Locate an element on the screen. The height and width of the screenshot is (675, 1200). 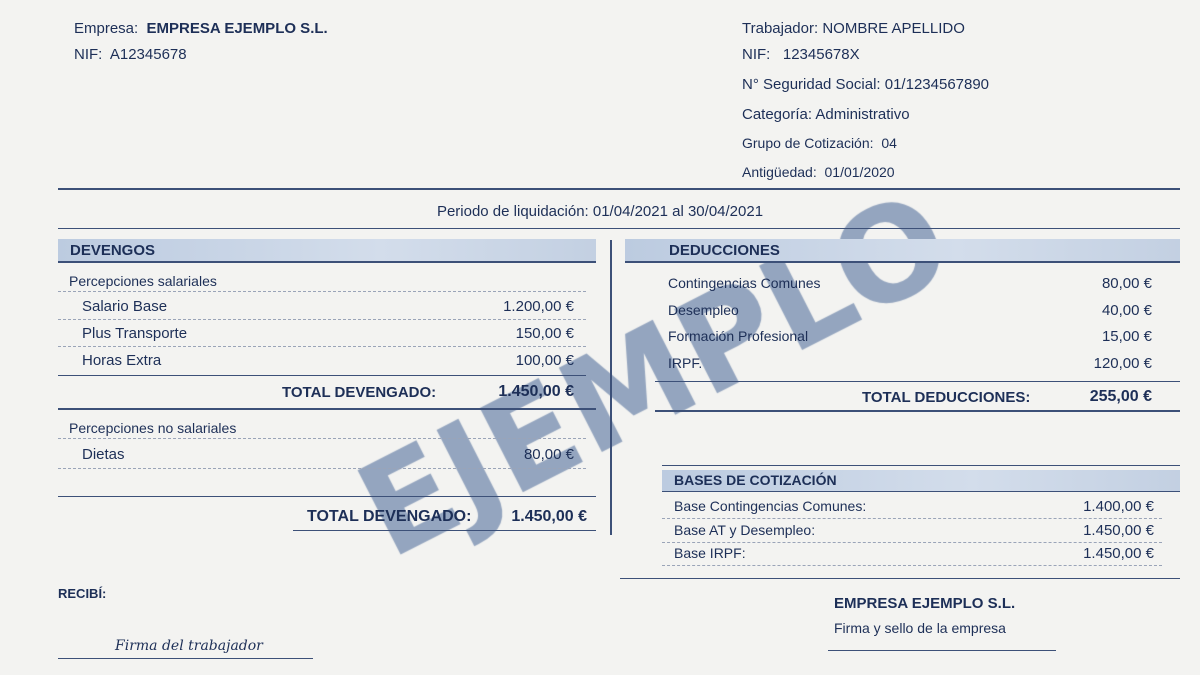
seniority: 01/01/2020 is located at coordinates (859, 172).